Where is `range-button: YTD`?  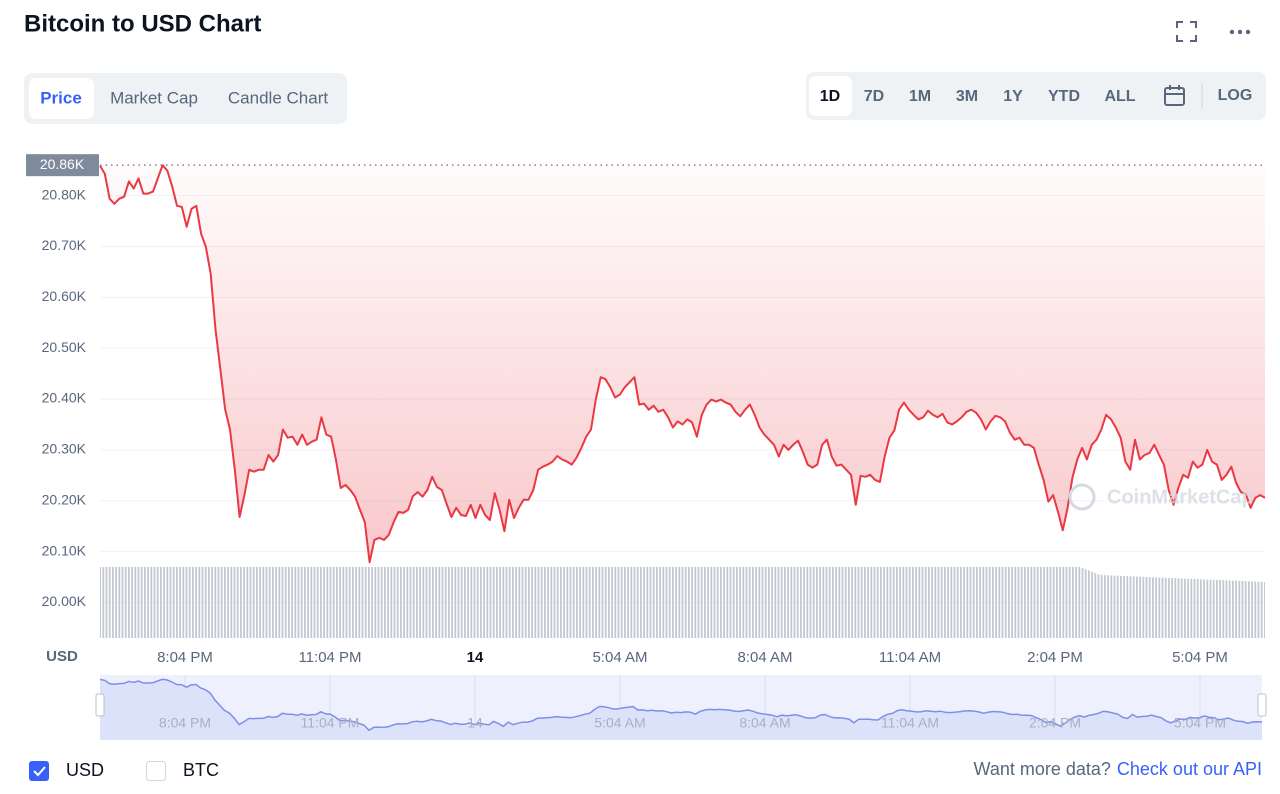 range-button: YTD is located at coordinates (1064, 96).